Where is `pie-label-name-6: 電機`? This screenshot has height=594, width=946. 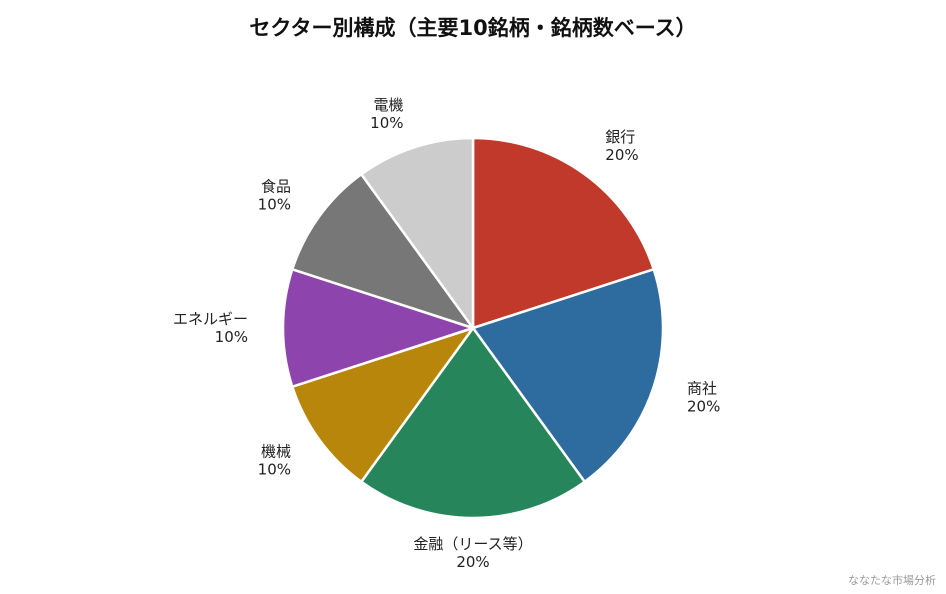 pie-label-name-6: 電機 is located at coordinates (388, 105).